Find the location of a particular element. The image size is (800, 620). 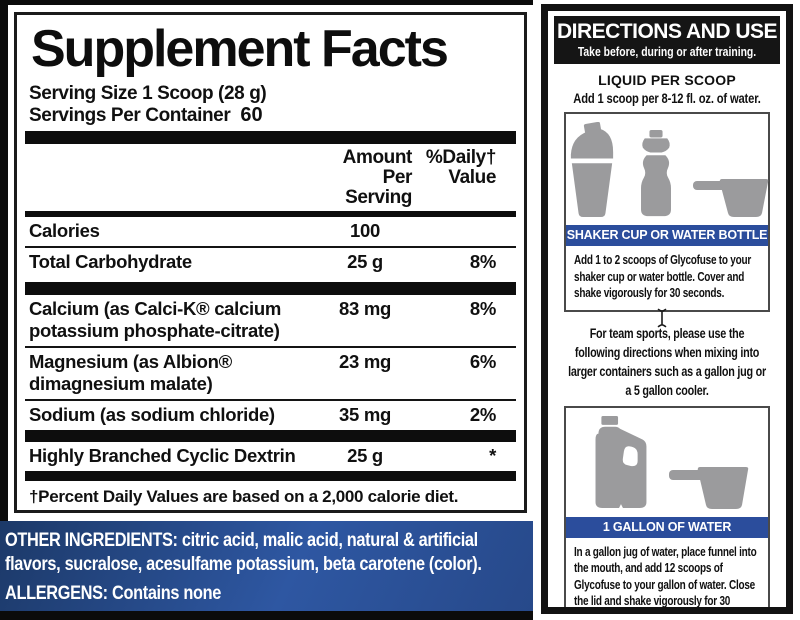

shaker-icons-row is located at coordinates (667, 169).